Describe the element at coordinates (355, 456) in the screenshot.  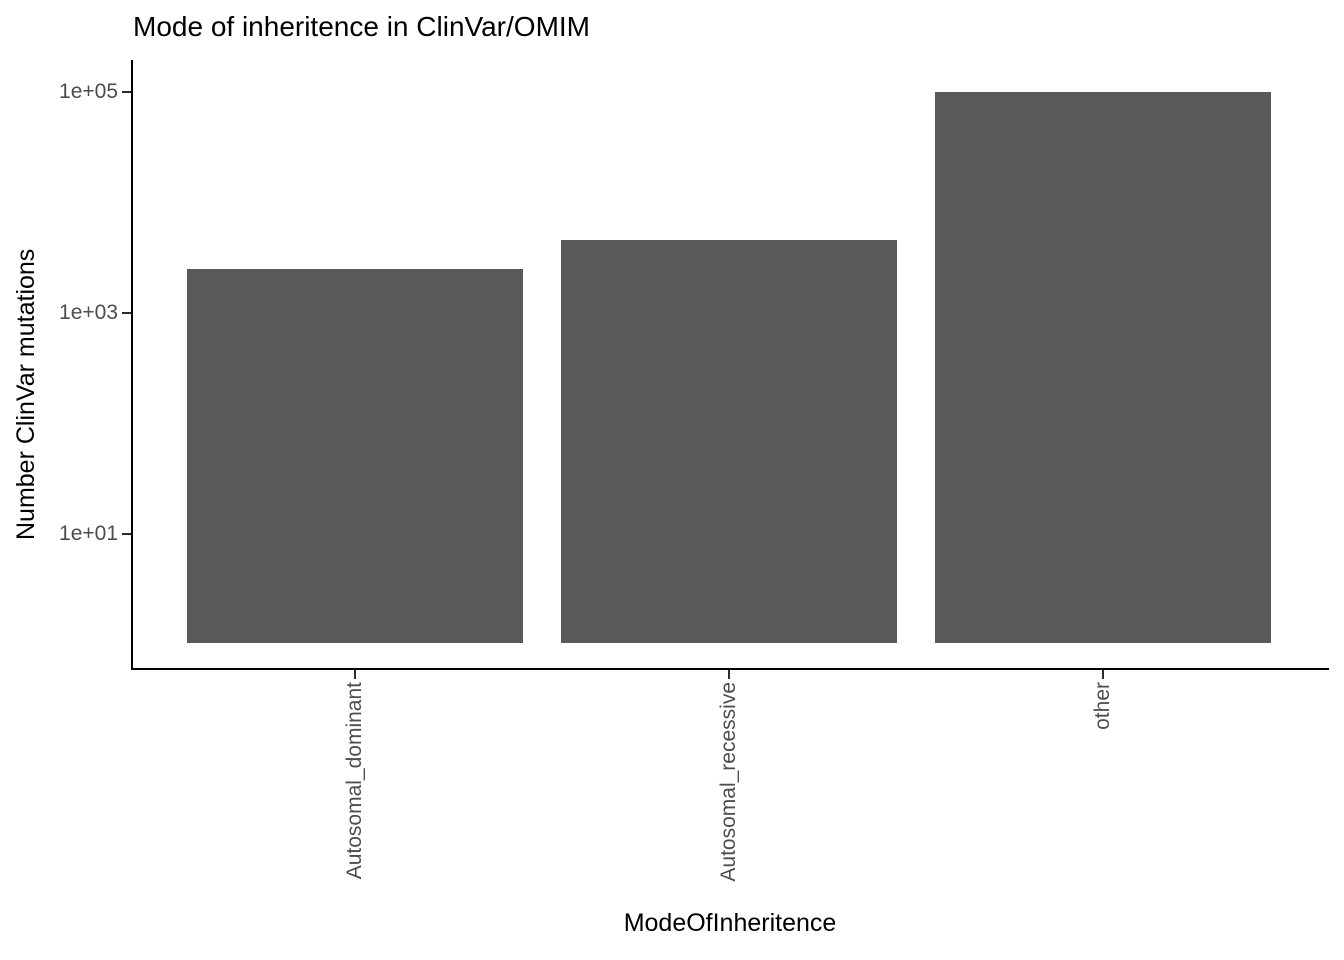
I see `bar-autosomal_dominant` at that location.